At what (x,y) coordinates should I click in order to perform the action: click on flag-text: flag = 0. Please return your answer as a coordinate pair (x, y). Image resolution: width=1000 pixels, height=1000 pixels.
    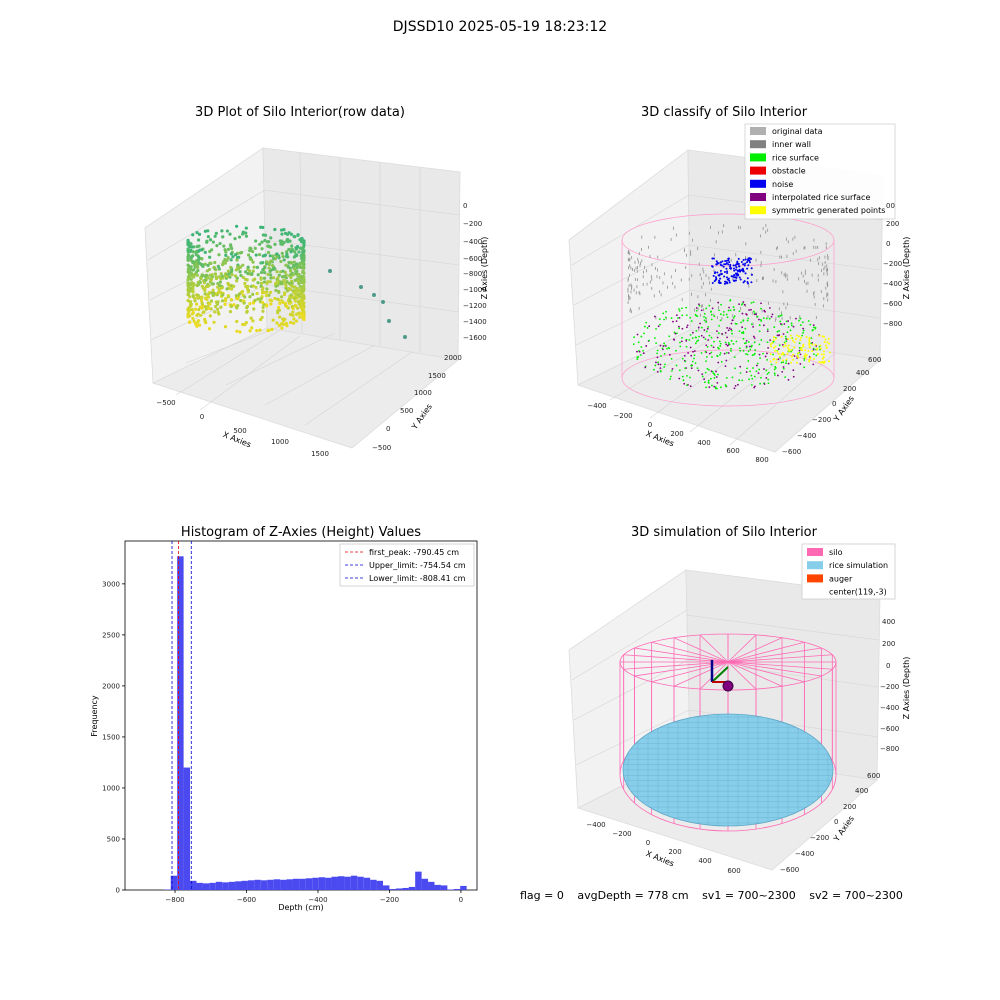
    Looking at the image, I should click on (542, 895).